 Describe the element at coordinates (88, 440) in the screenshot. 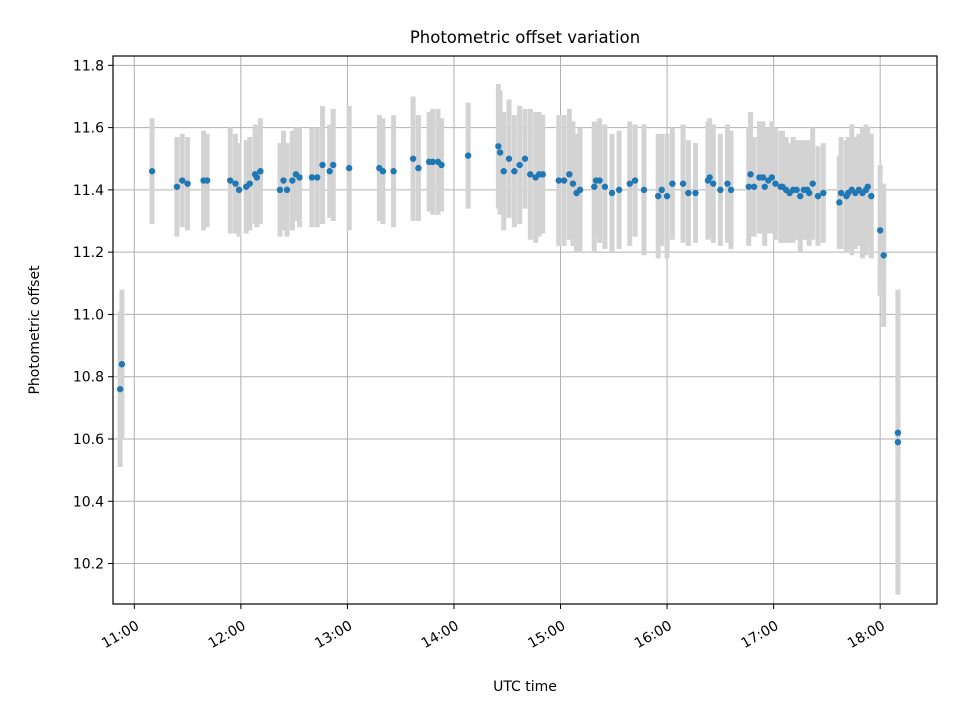

I see `y-tick-label: 10.6` at that location.